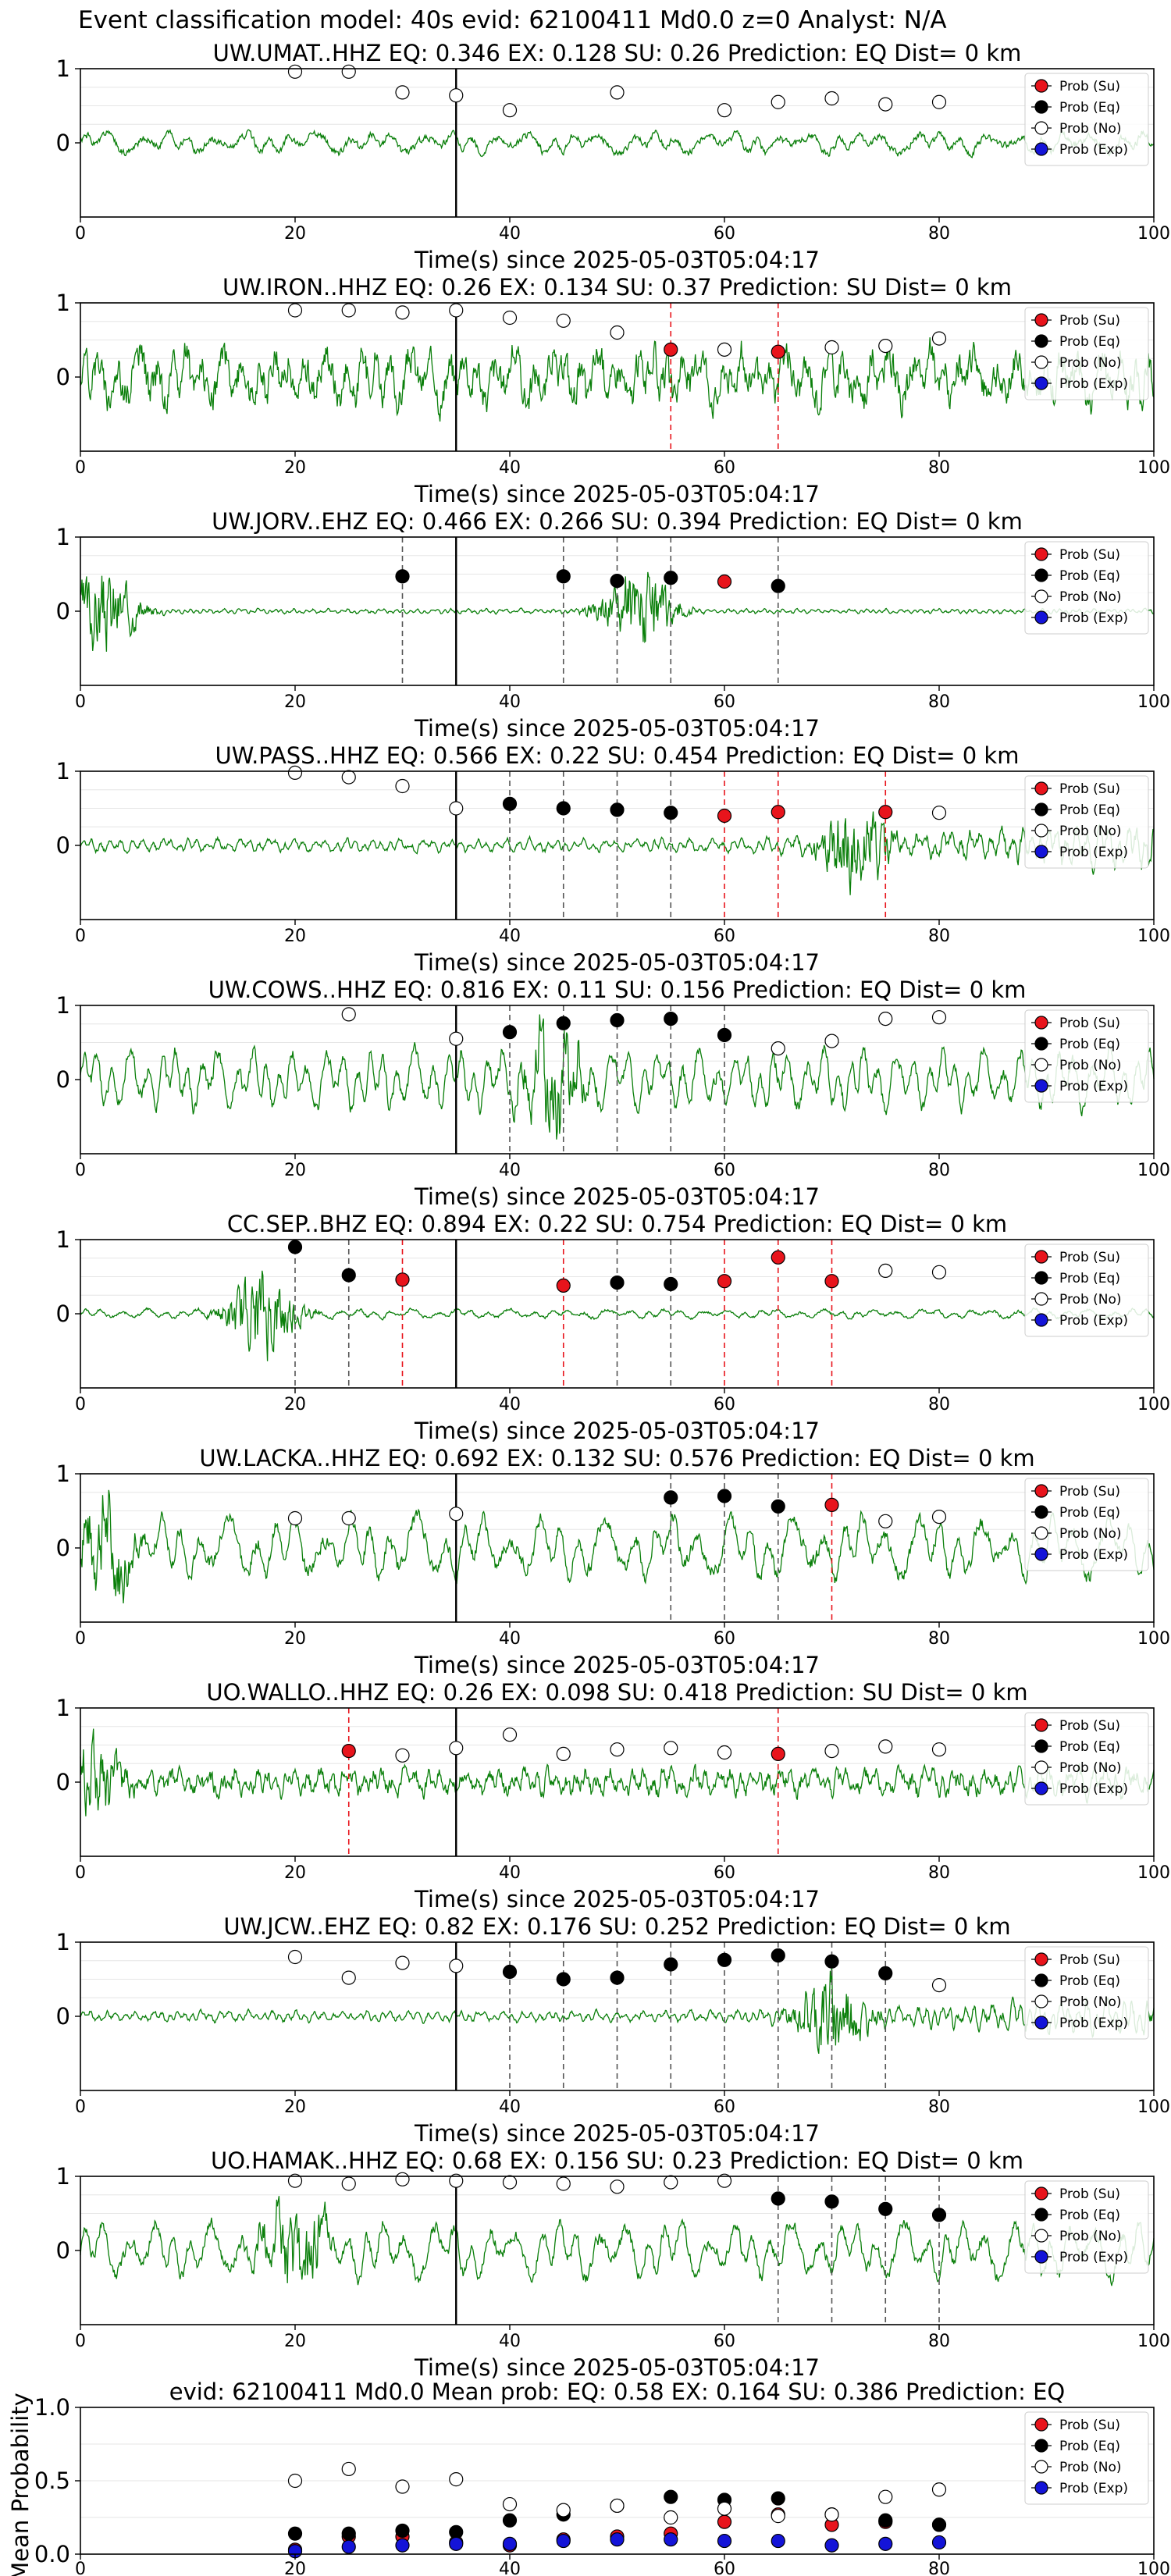  Describe the element at coordinates (80, 936) in the screenshot. I see `x-tick-label: 0` at that location.